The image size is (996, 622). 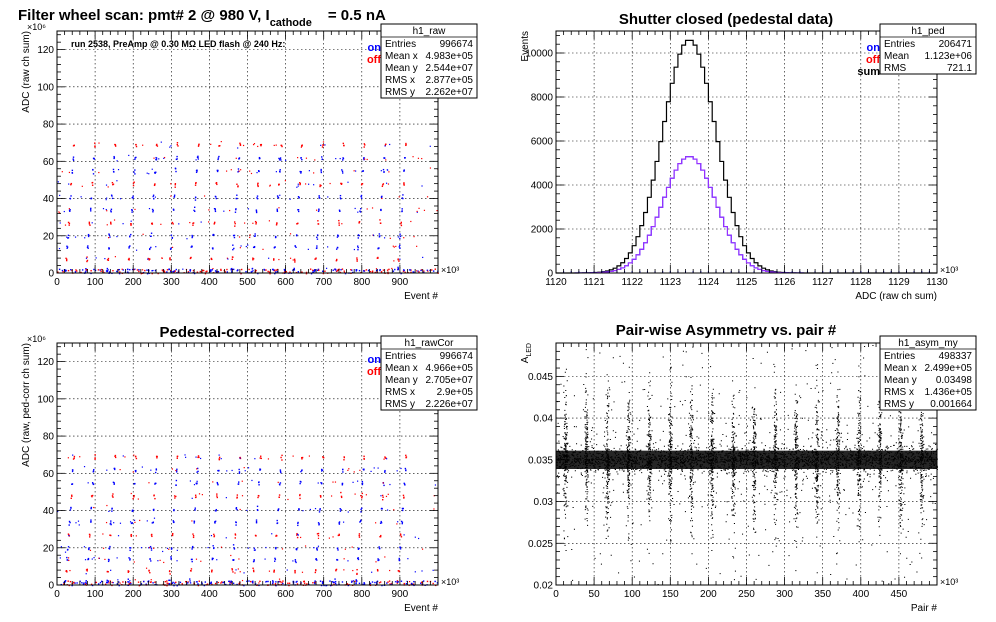 I want to click on y-tick-label: 6000, so click(x=542, y=142).